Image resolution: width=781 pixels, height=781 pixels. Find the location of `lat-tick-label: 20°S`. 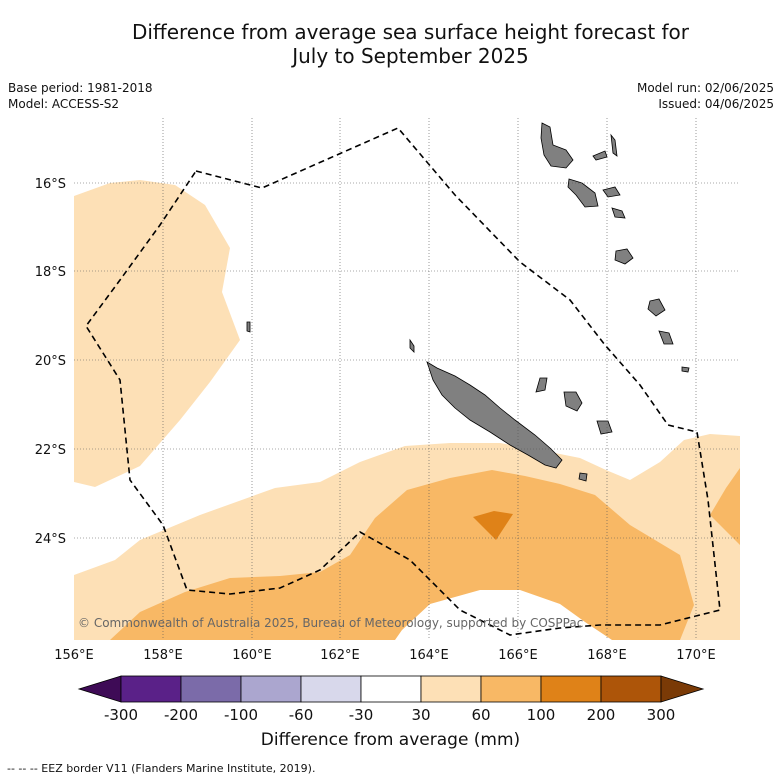

lat-tick-label: 20°S is located at coordinates (50, 361).